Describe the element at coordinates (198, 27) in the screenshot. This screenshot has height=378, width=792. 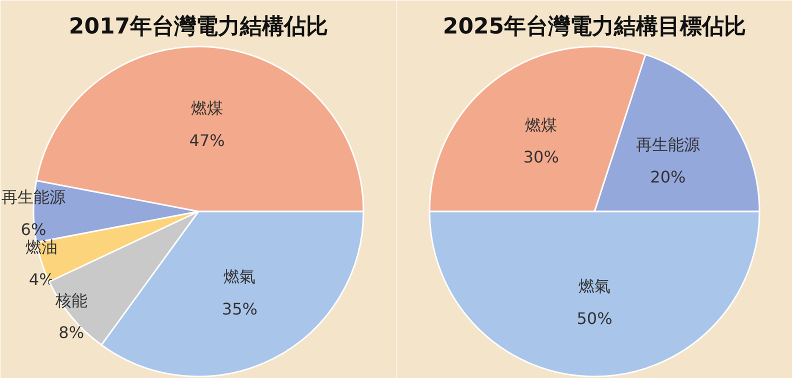
I see `chart-title: 2017年台灣電力結構佔比` at that location.